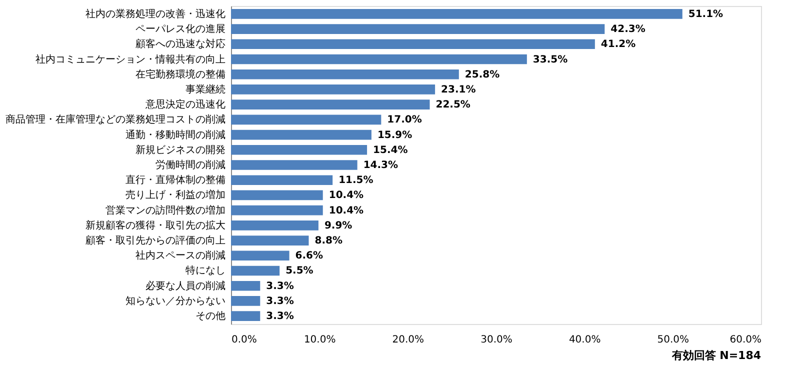  I want to click on x-tick-label: 40.0%, so click(584, 340).